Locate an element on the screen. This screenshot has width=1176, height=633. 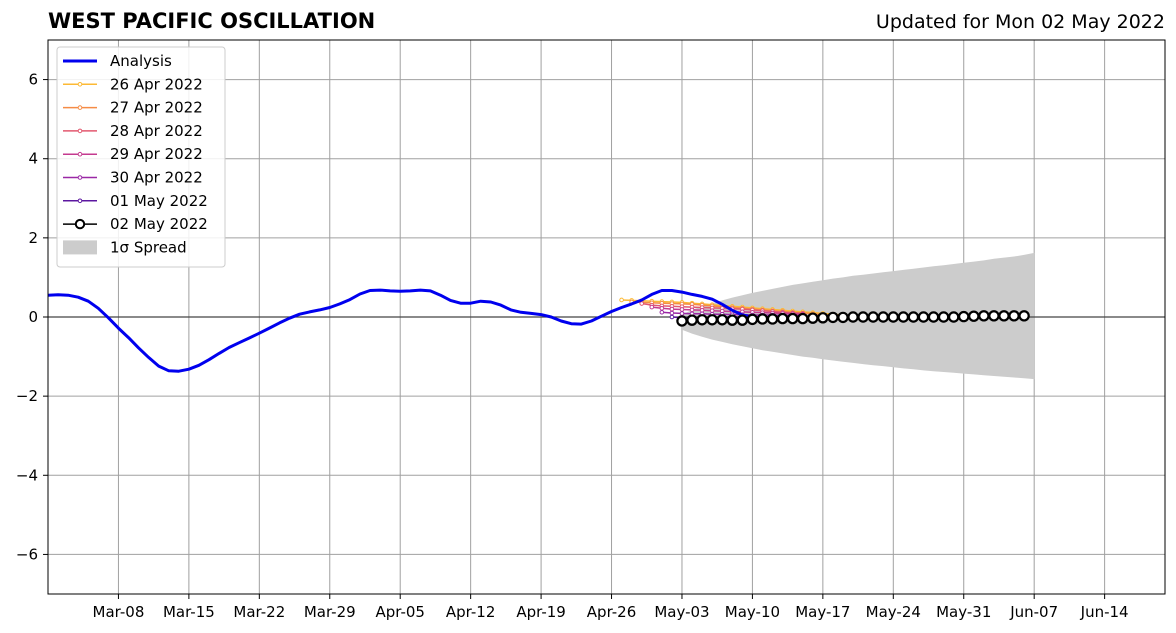
x-tick-label: Mar-08 is located at coordinates (119, 612).